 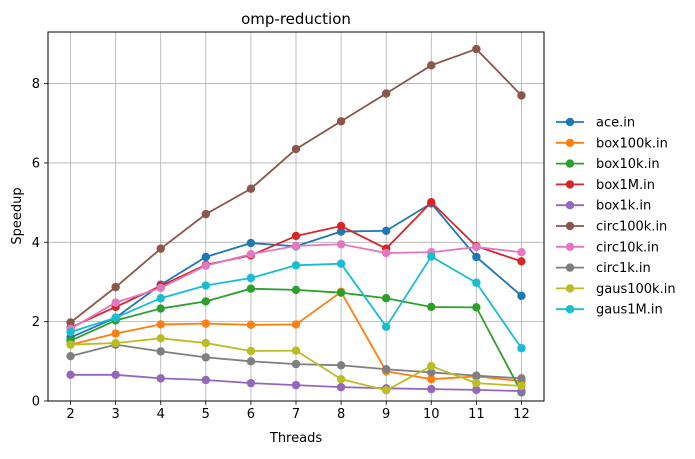 I want to click on legend-label: box100k.in, so click(x=632, y=143).